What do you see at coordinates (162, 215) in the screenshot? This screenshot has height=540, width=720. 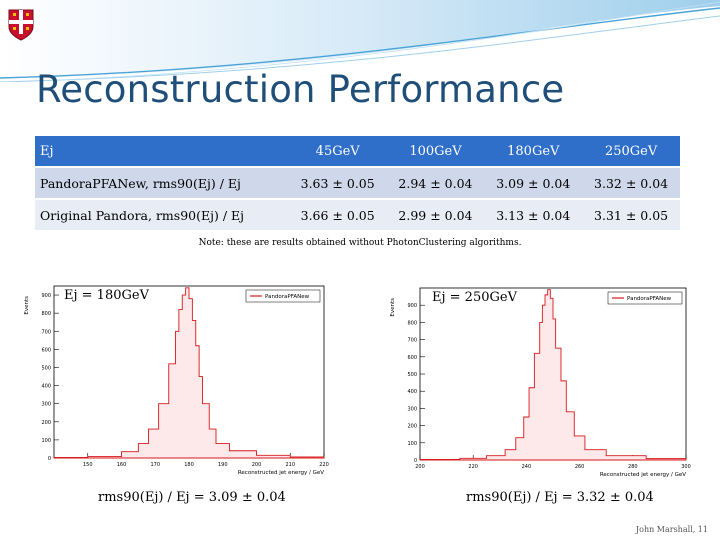 I see `row-label: Original Pandora, rms90(Ej) / Ej` at bounding box center [162, 215].